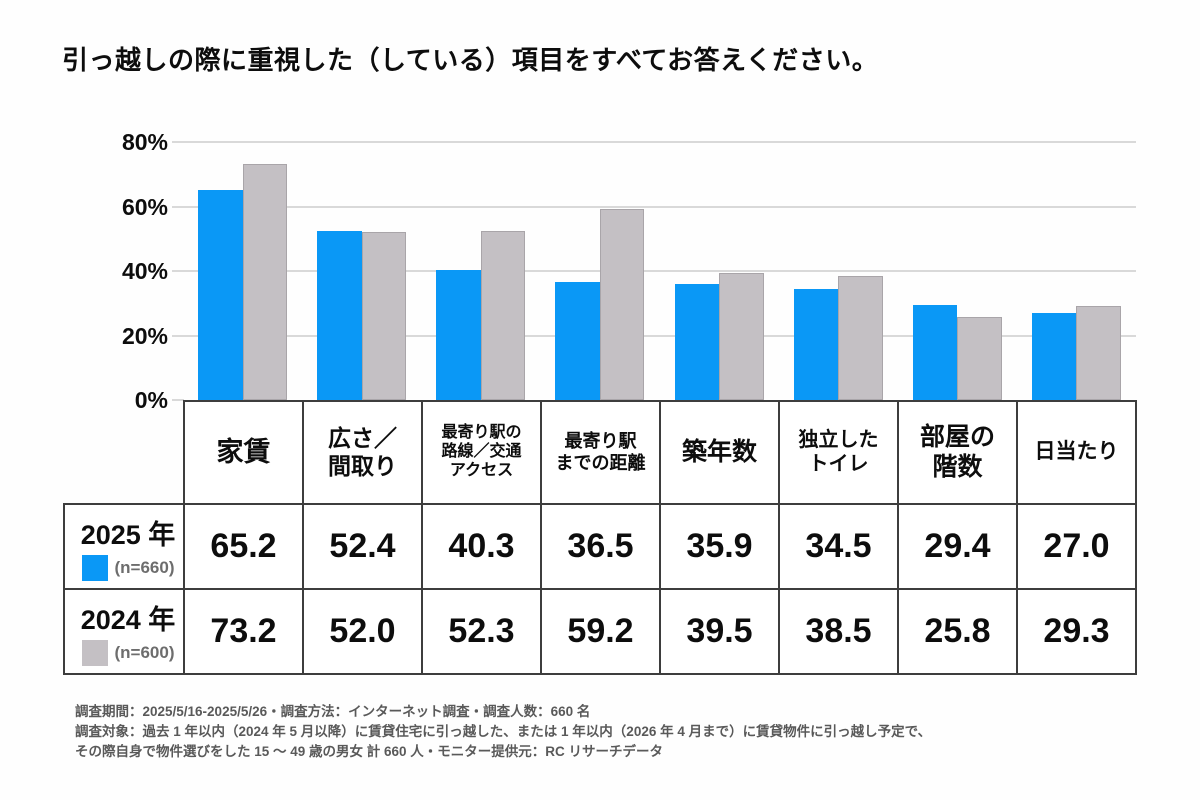 Image resolution: width=1200 pixels, height=800 pixels. I want to click on series-label-2024: 2024 年 (n=600), so click(124, 631).